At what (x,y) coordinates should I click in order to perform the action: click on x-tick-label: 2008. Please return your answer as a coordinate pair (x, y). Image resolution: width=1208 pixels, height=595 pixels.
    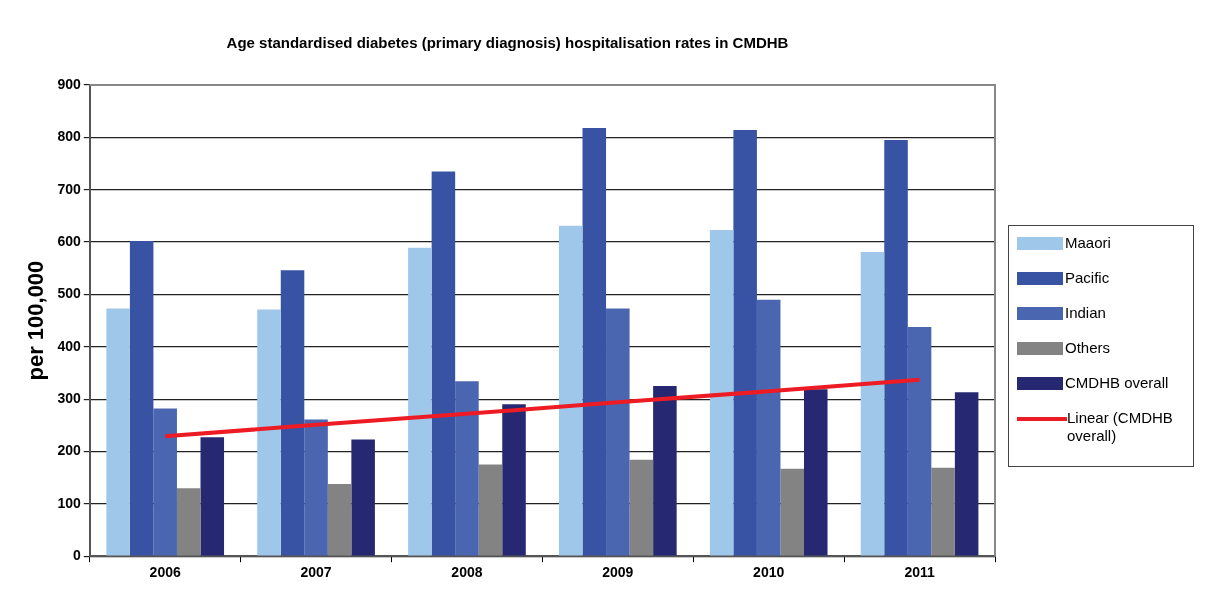
    Looking at the image, I should click on (467, 572).